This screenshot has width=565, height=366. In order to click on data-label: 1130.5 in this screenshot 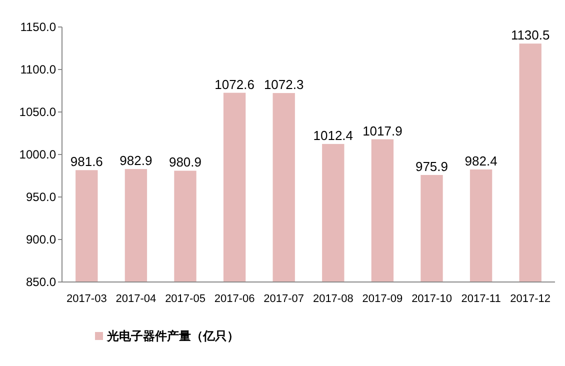, I will do `click(530, 35)`.